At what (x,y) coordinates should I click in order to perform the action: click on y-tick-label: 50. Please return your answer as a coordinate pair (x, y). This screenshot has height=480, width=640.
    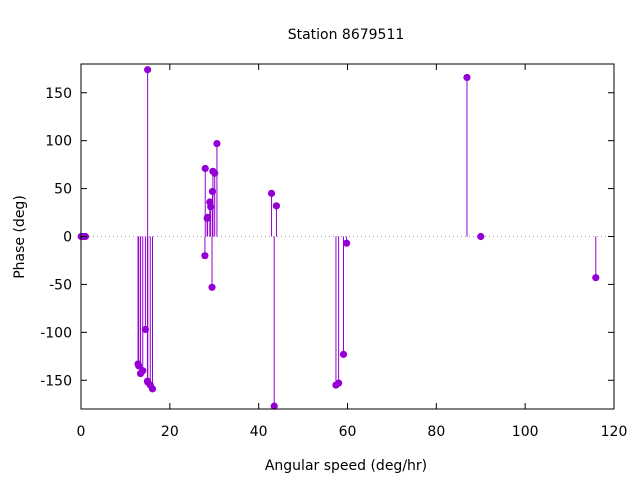
    Looking at the image, I should click on (63, 190).